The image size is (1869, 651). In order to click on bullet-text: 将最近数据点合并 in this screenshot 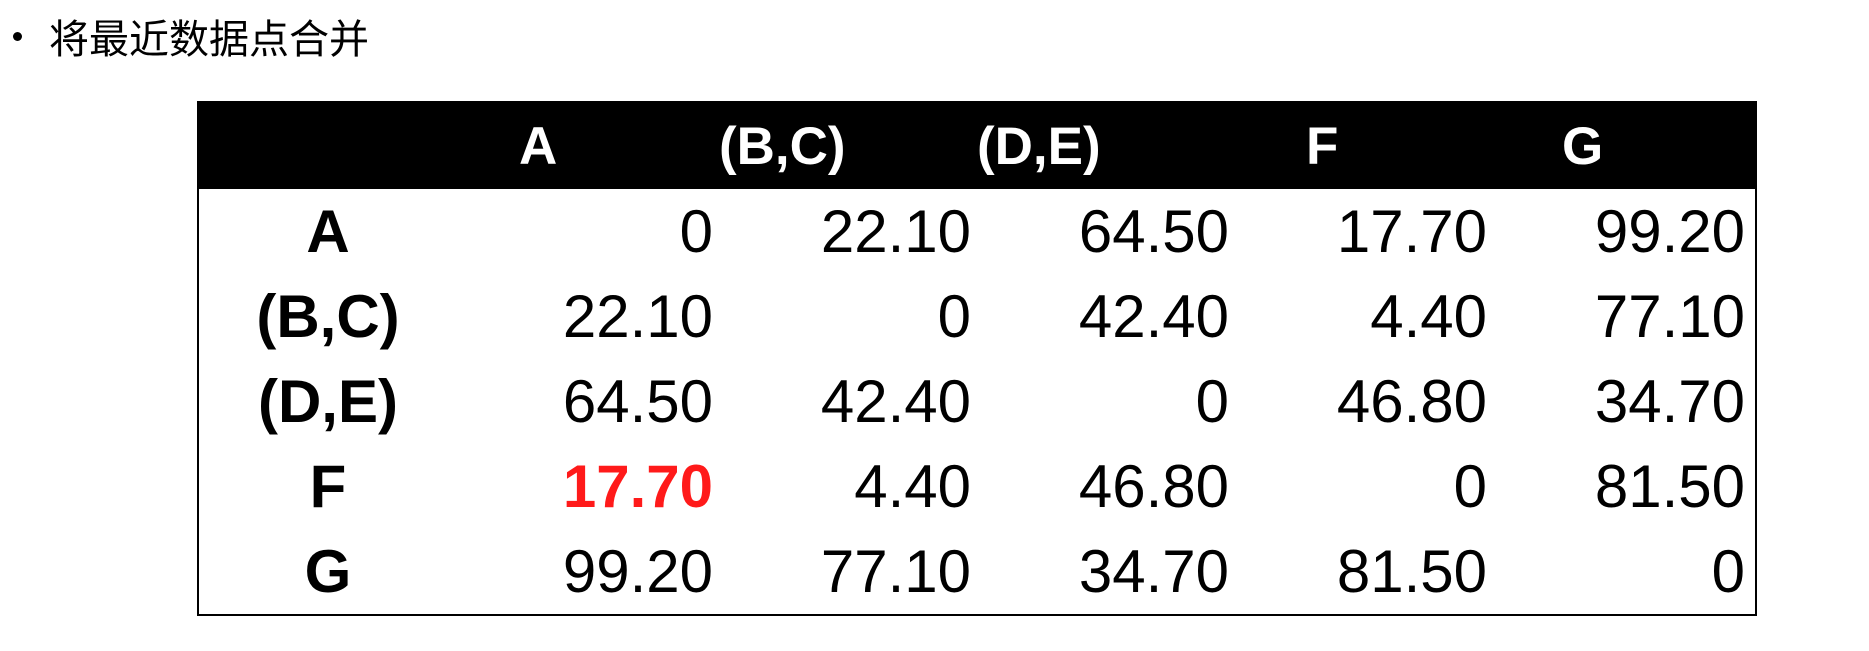, I will do `click(209, 36)`.